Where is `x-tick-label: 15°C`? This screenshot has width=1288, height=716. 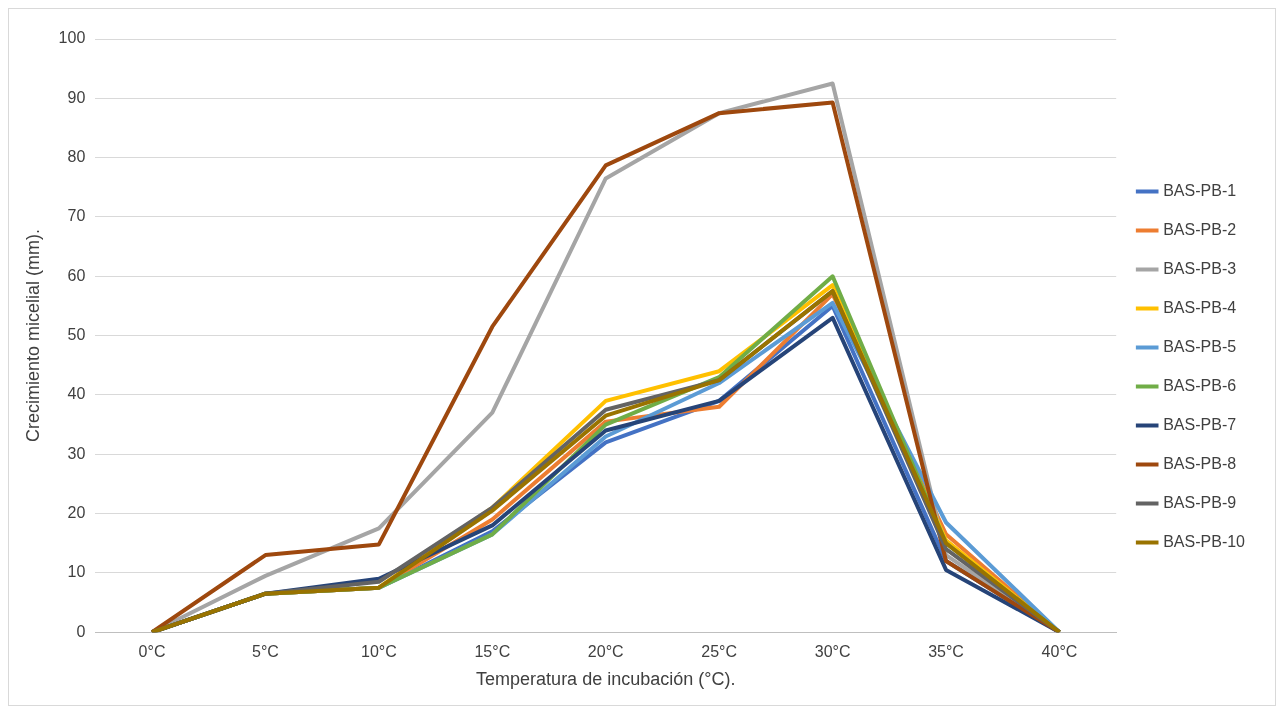
x-tick-label: 15°C is located at coordinates (492, 652).